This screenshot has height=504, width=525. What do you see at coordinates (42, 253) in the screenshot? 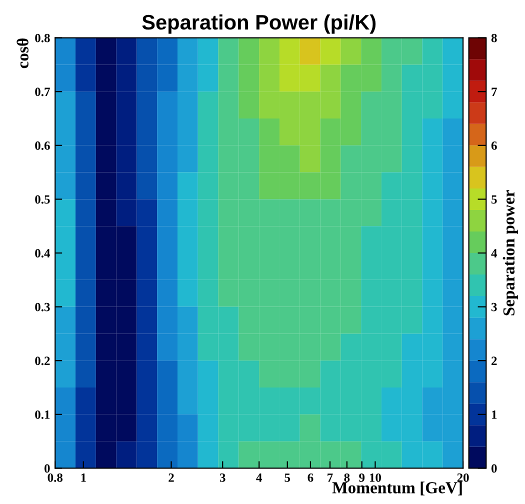
I see `y-tick-label: 0.4` at bounding box center [42, 253].